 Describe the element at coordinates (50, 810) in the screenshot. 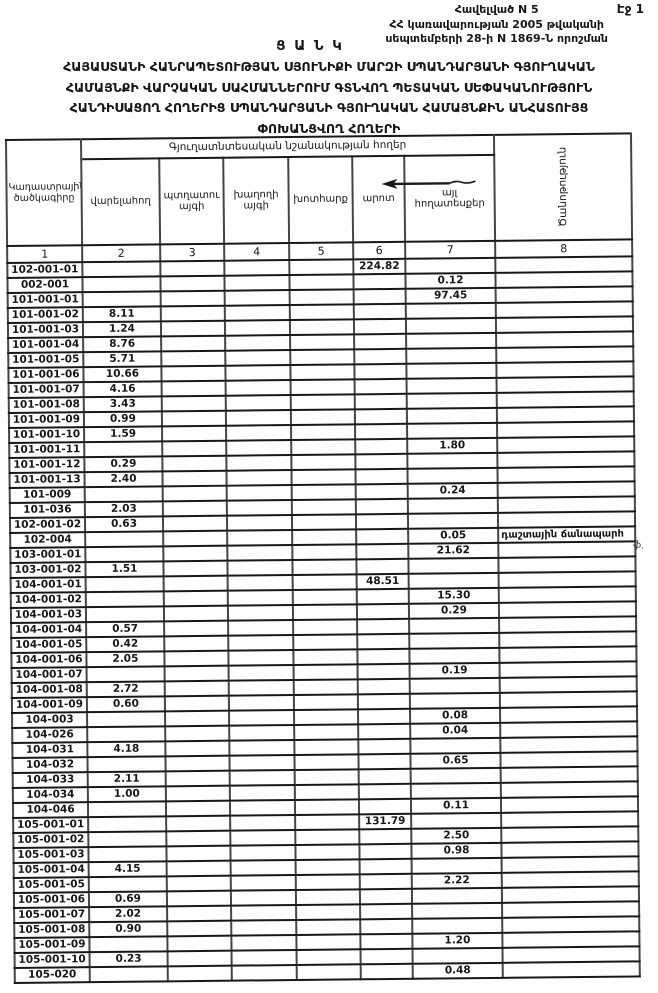

I see `cadastral-code-cell: 104-046` at that location.